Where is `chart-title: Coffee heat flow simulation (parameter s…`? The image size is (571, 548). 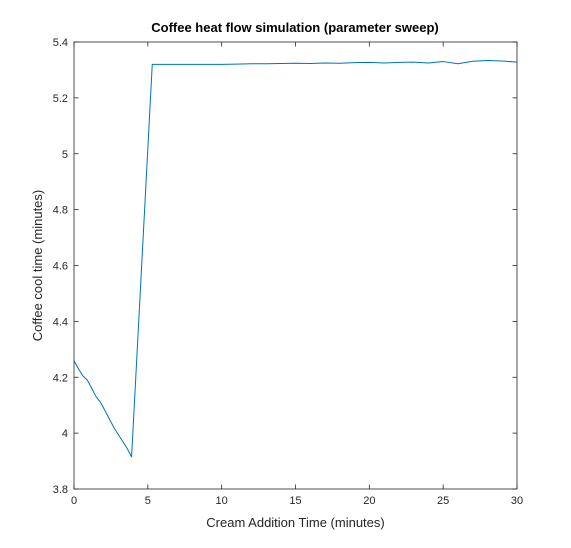 chart-title: Coffee heat flow simulation (parameter s… is located at coordinates (295, 27).